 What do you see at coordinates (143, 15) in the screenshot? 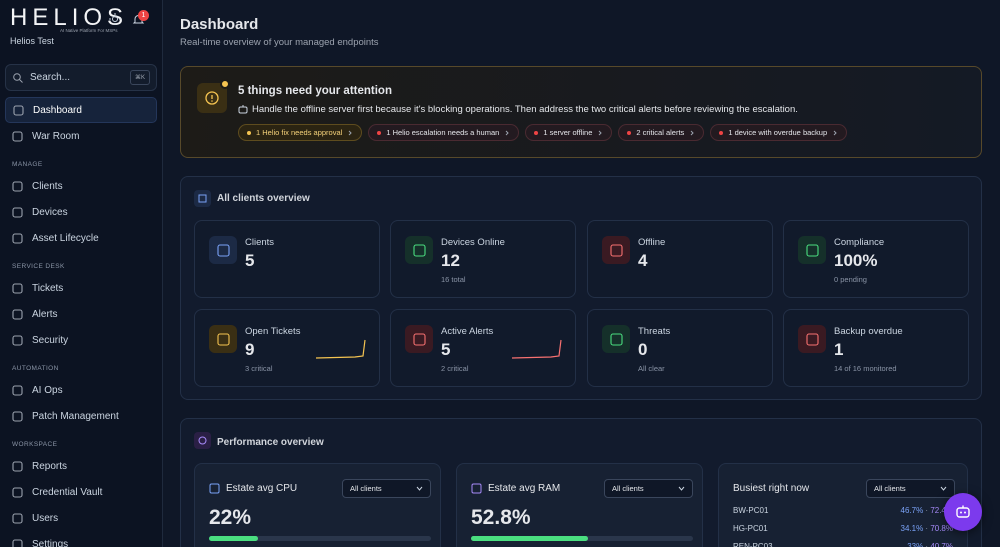
I see `notification-badge: 1` at bounding box center [143, 15].